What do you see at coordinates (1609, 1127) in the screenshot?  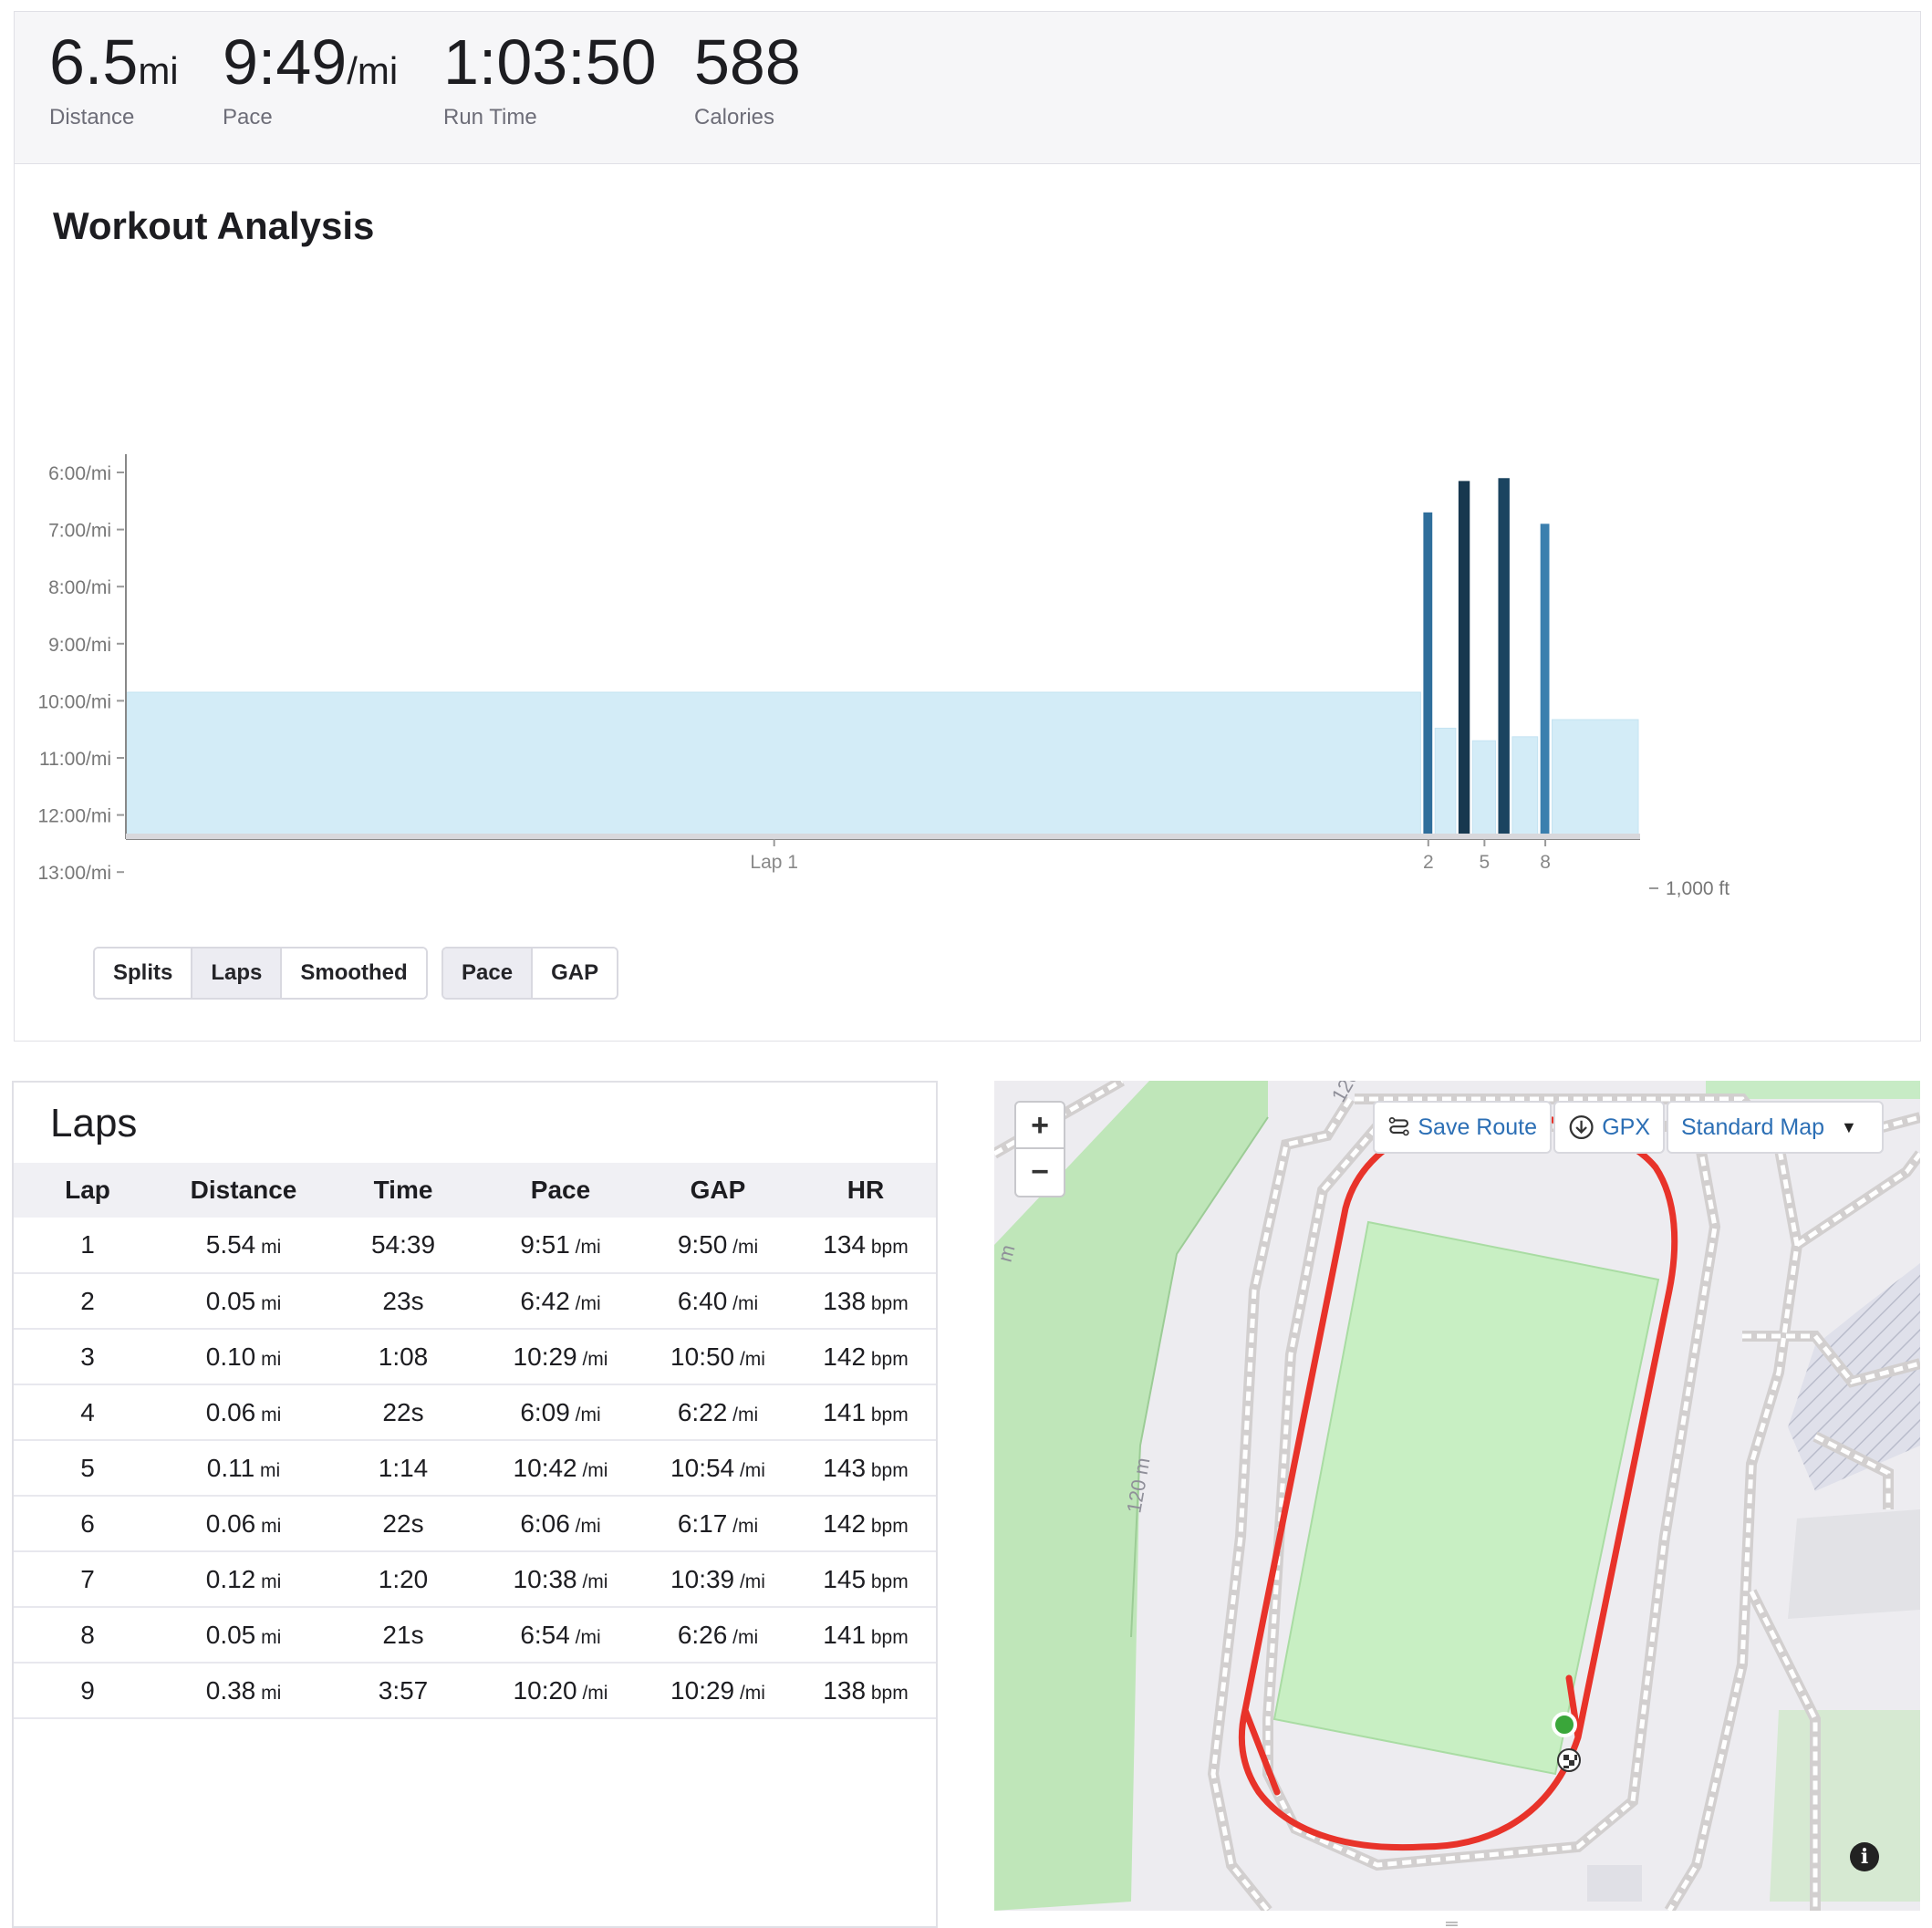 I see `gpx-button: GPX` at bounding box center [1609, 1127].